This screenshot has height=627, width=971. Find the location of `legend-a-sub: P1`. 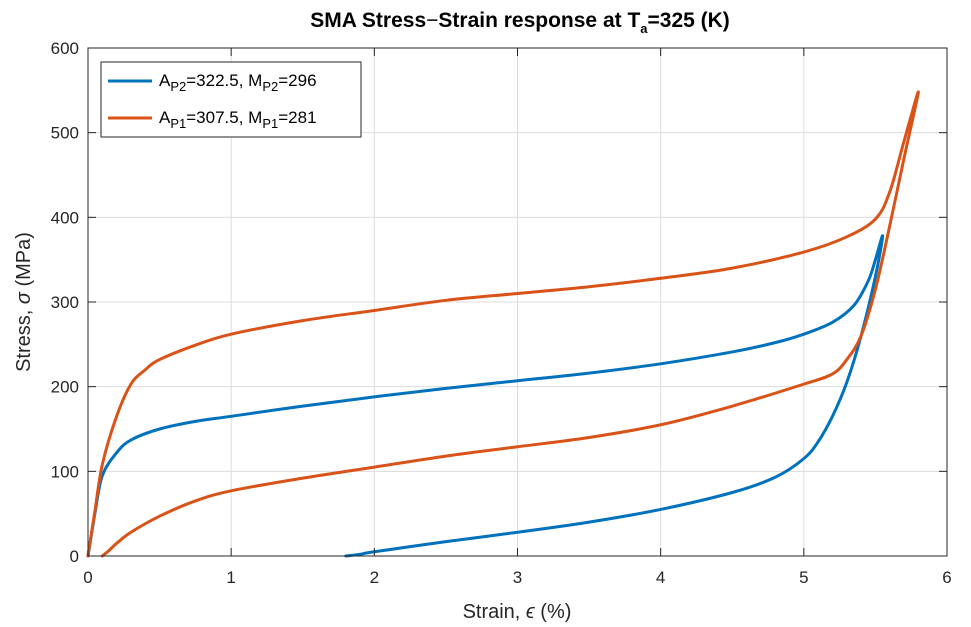

legend-a-sub: P1 is located at coordinates (178, 123).